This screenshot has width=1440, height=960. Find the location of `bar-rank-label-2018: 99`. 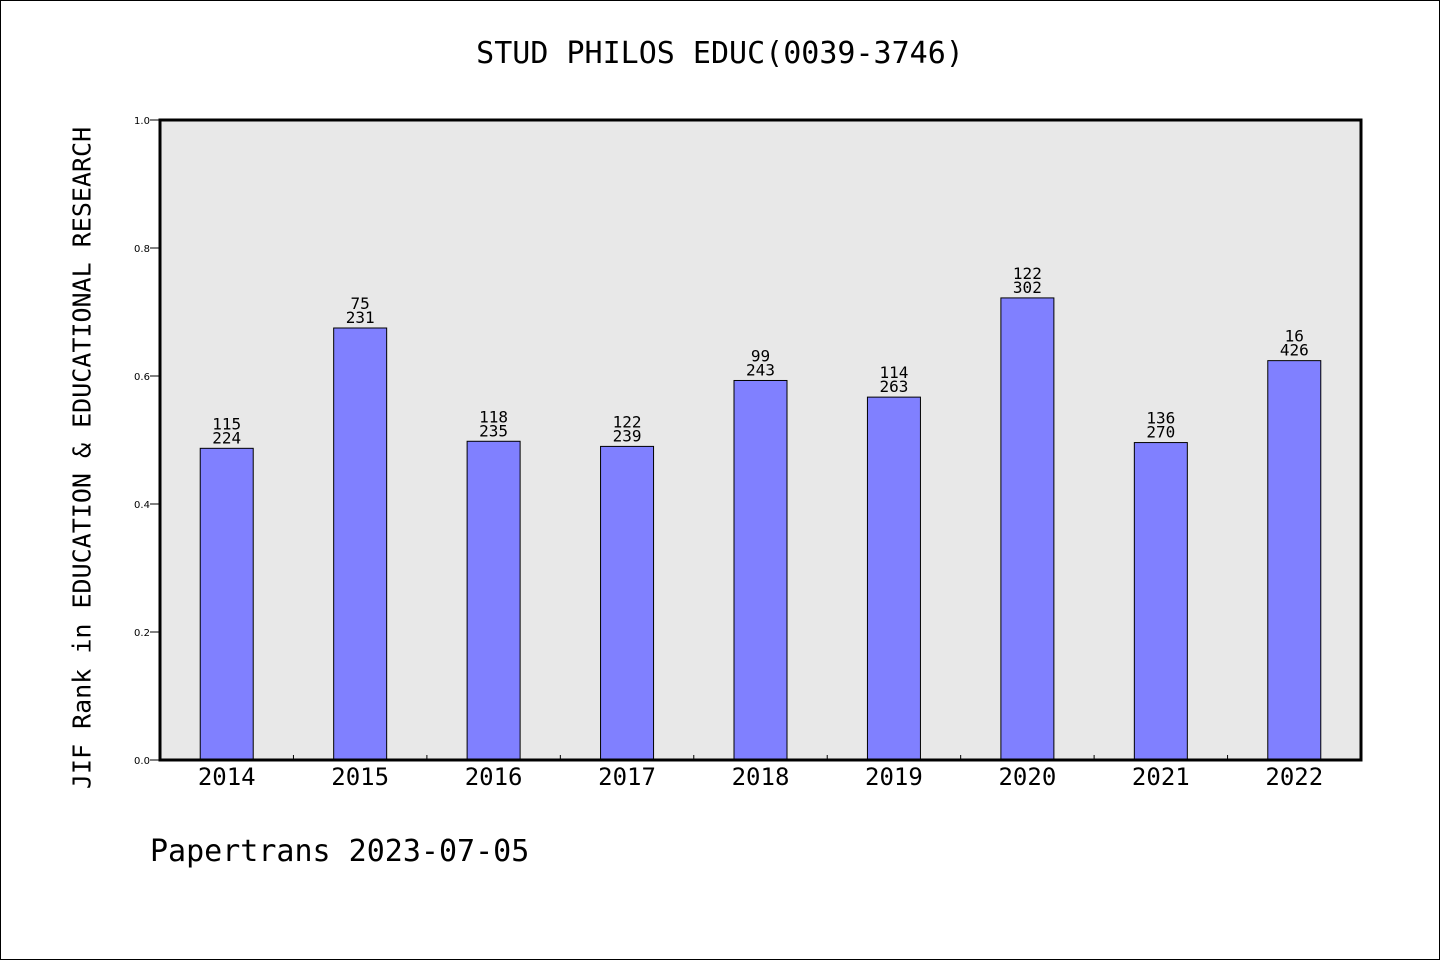

bar-rank-label-2018: 99 is located at coordinates (760, 355).